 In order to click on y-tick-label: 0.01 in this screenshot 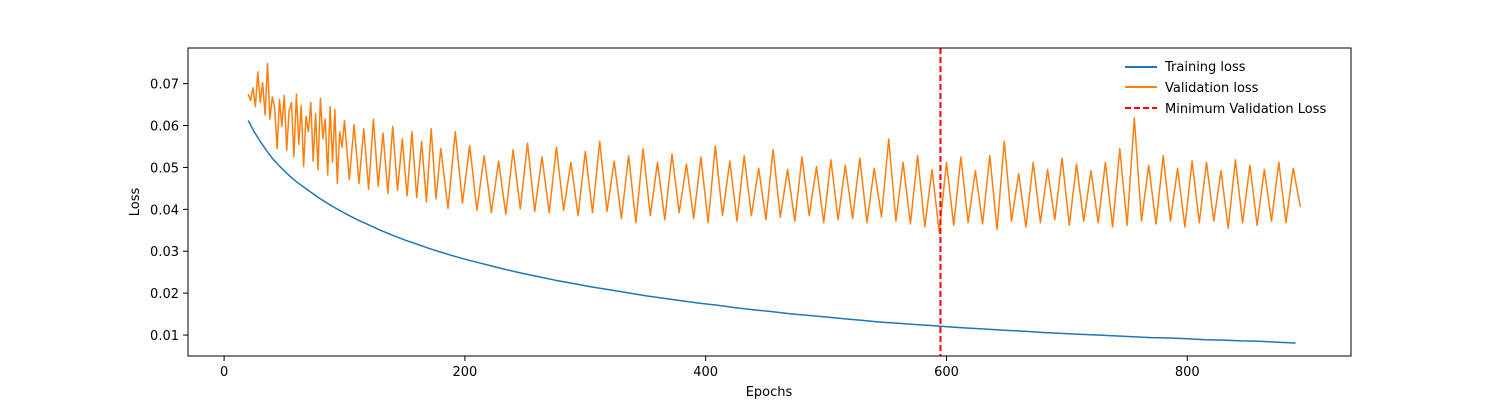, I will do `click(164, 336)`.